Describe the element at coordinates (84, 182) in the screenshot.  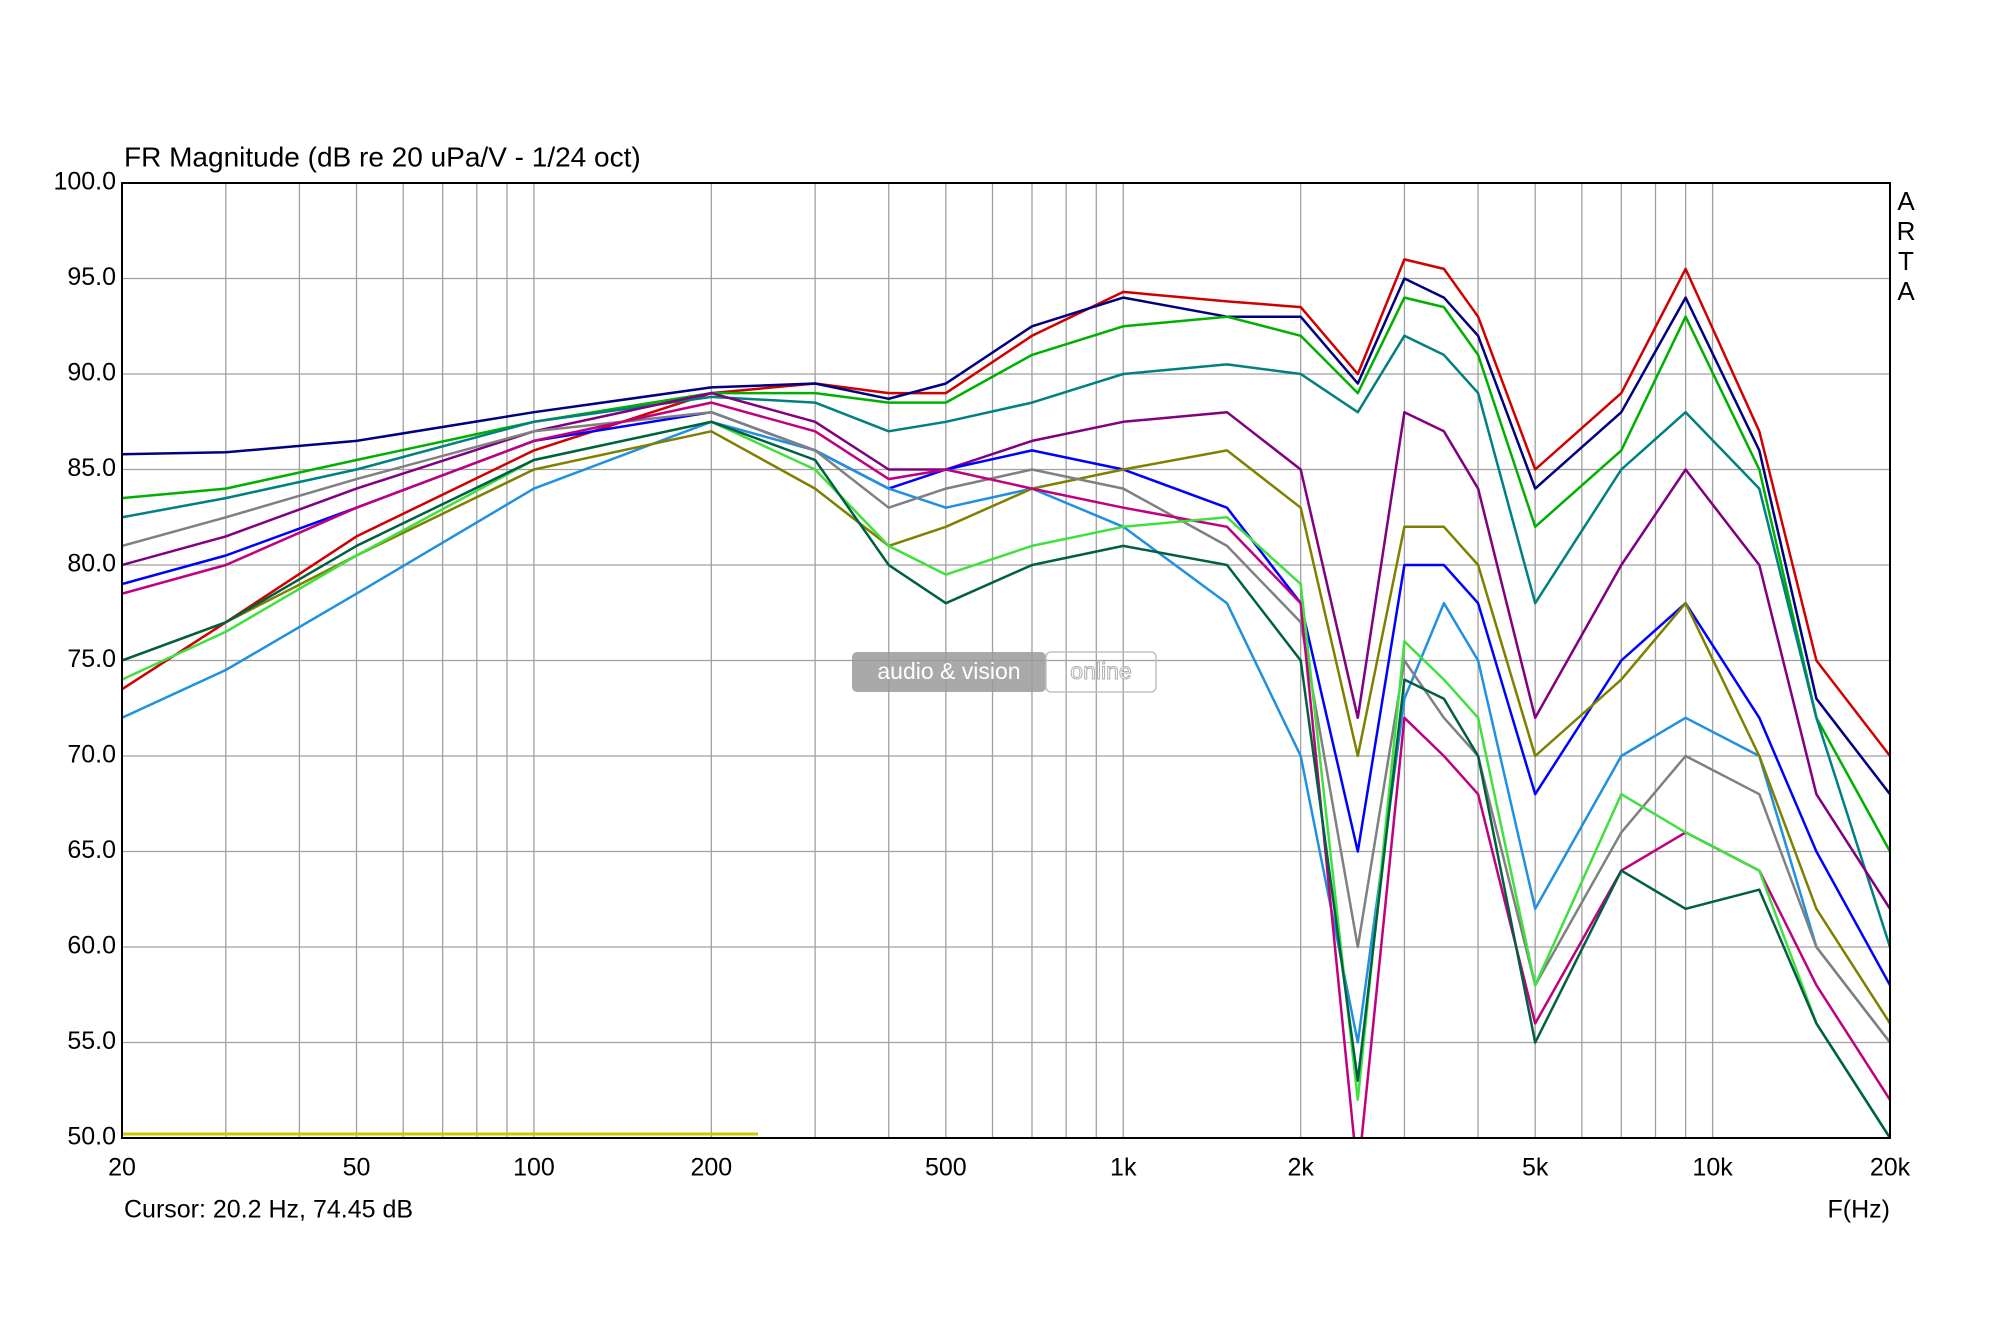
I see `y-tick-label: 100.0` at that location.